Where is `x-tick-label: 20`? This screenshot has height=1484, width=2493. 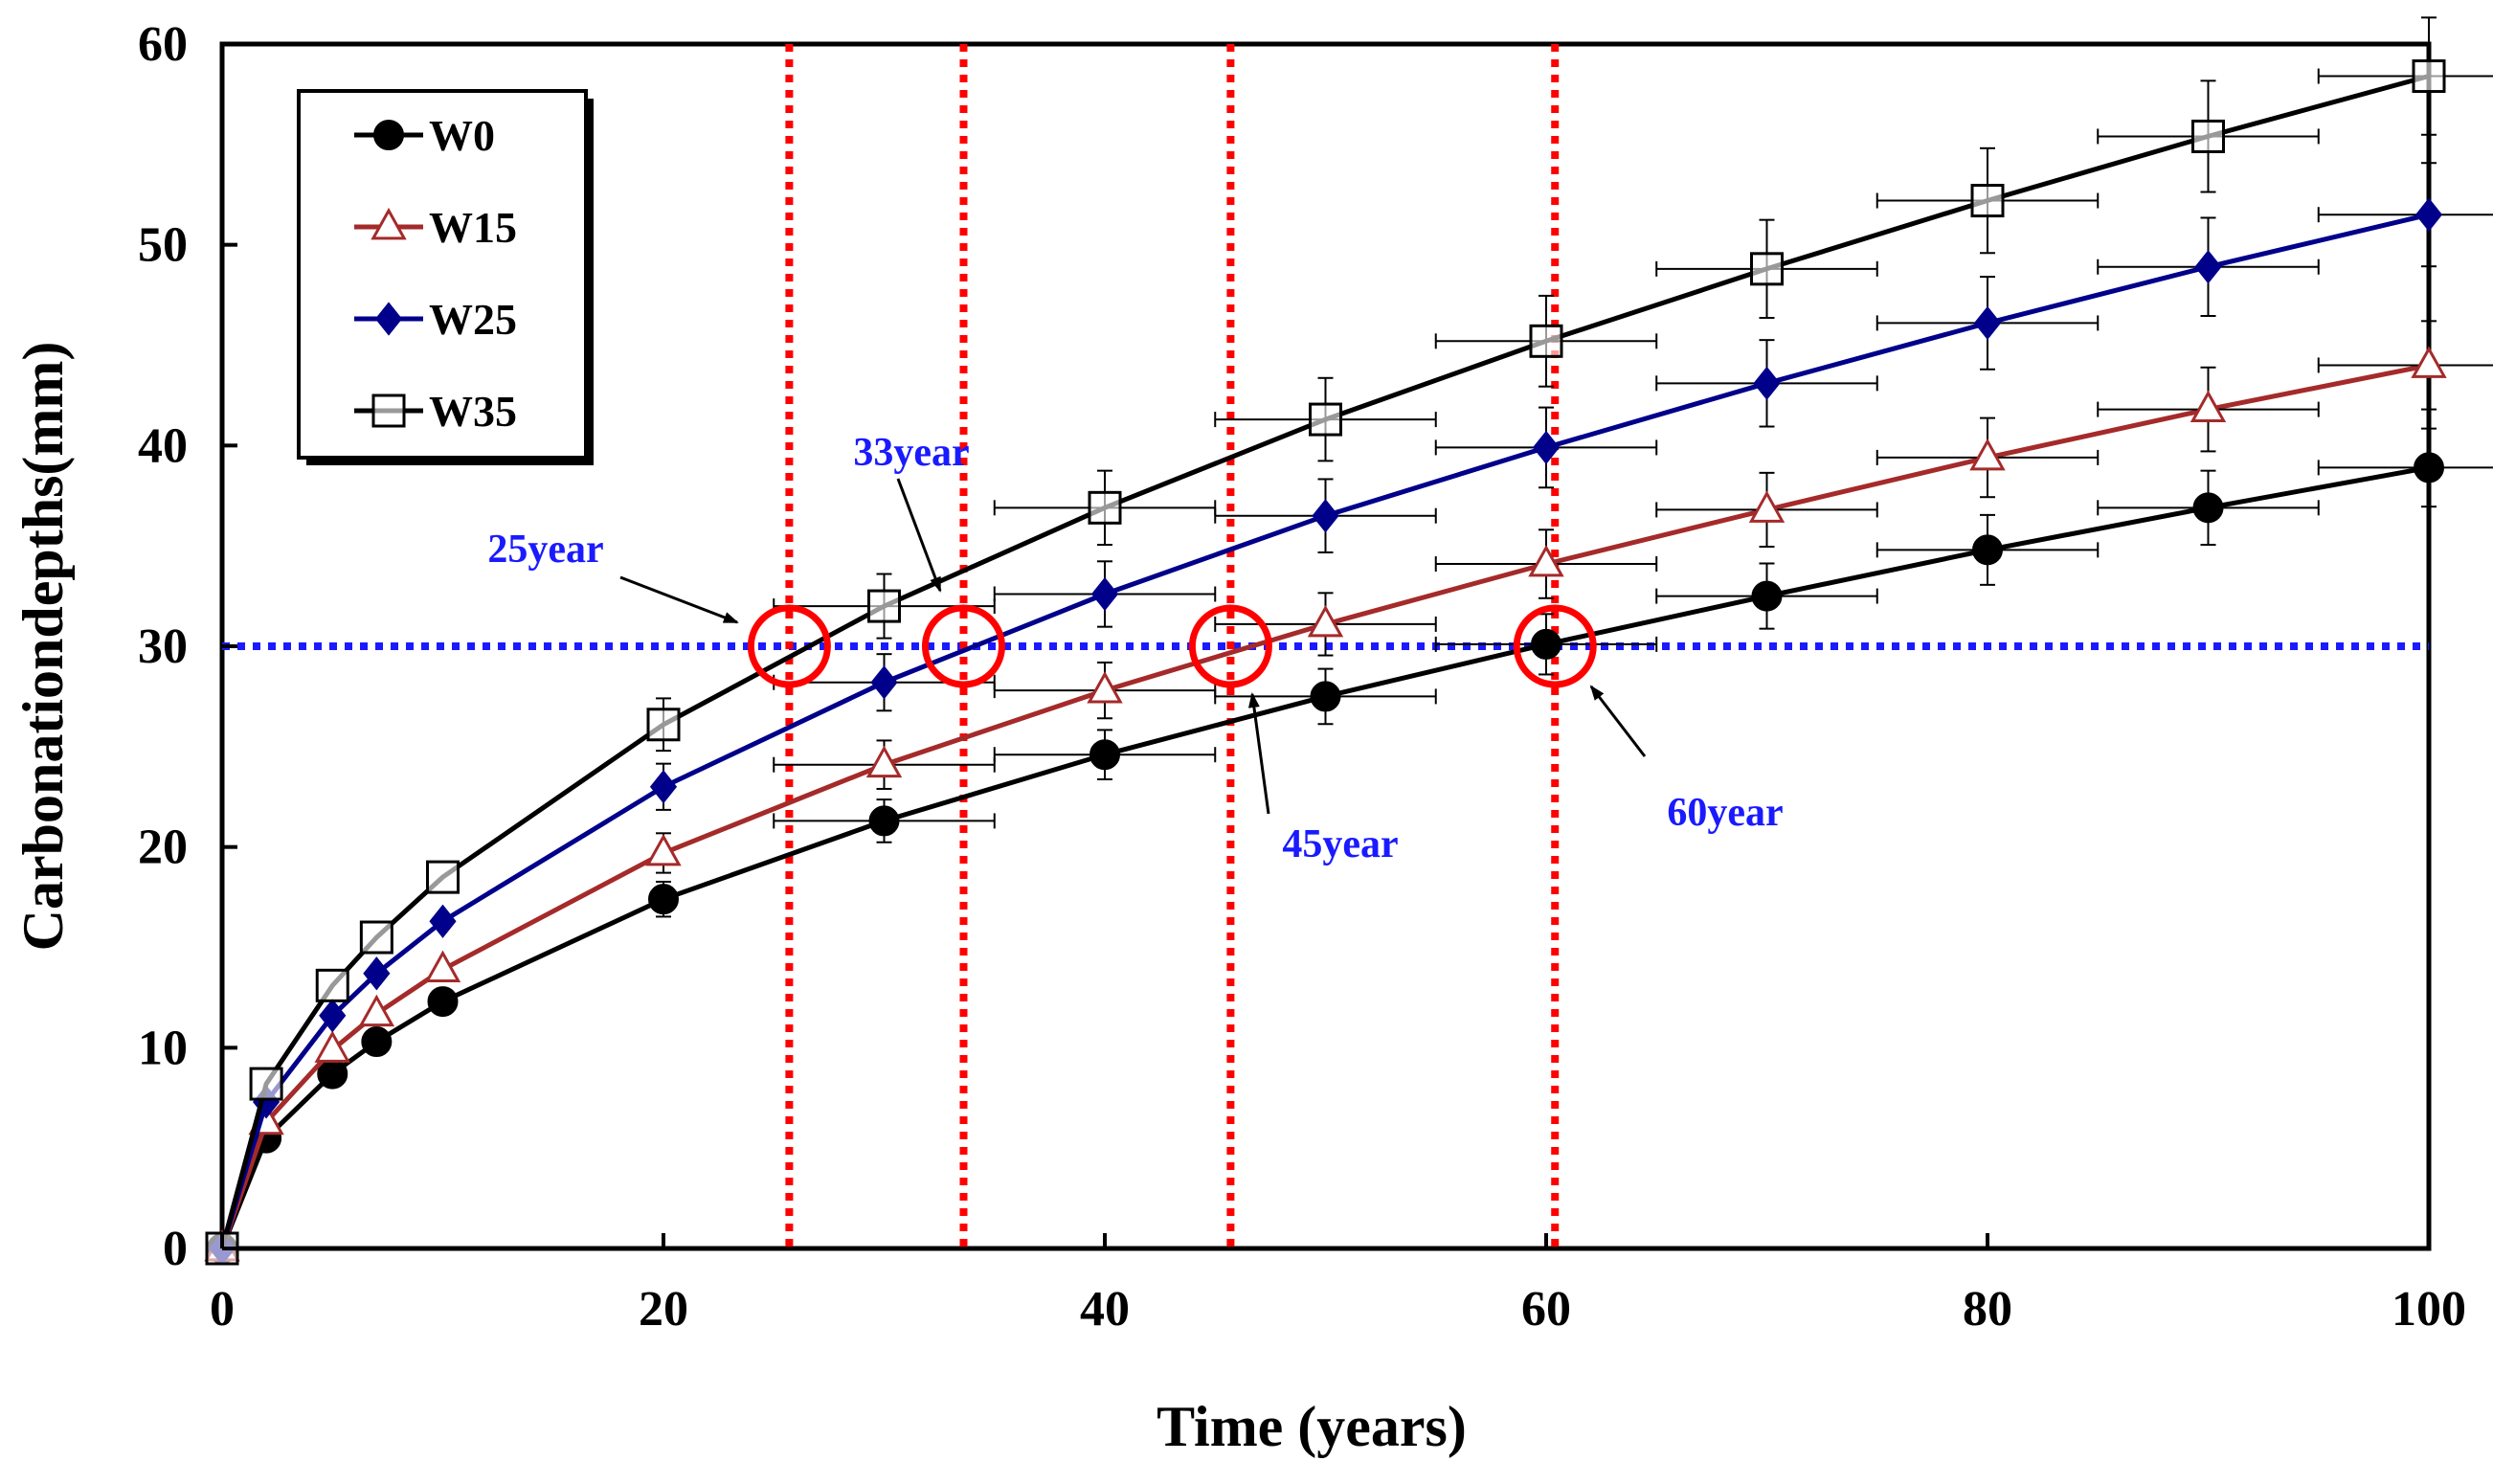
x-tick-label: 20 is located at coordinates (664, 1309).